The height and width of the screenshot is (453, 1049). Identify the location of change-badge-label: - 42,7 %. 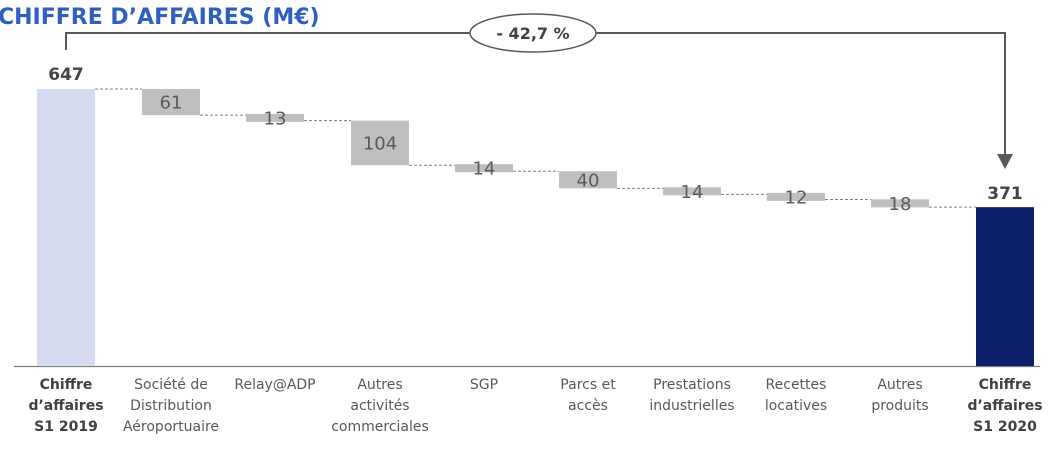
(532, 33).